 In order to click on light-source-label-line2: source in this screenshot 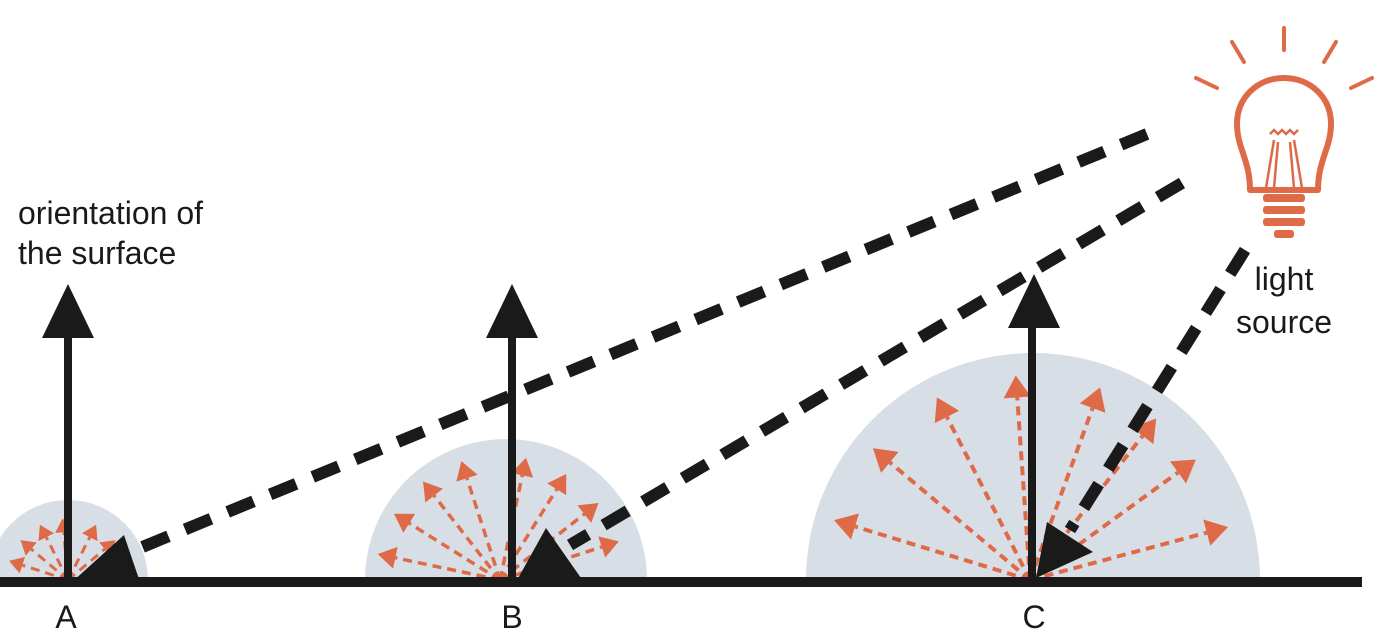, I will do `click(1284, 322)`.